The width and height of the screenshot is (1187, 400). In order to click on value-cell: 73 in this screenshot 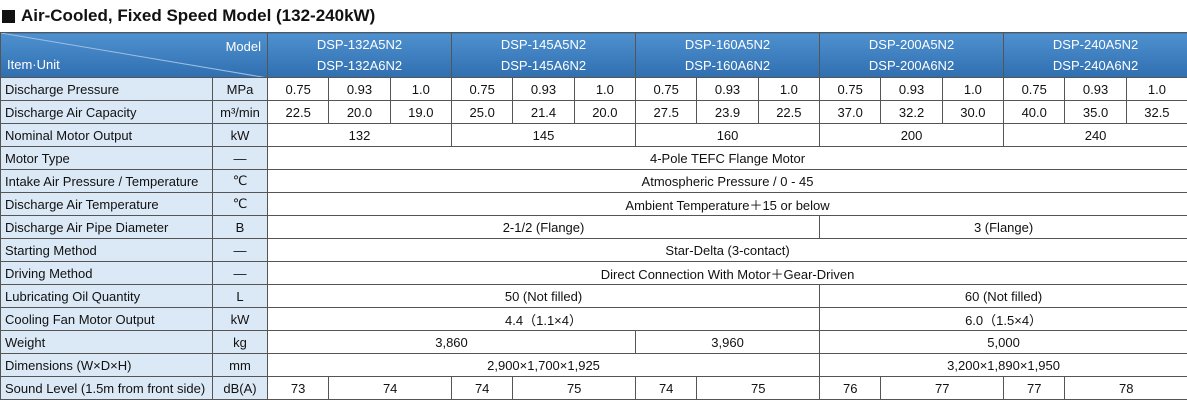, I will do `click(298, 388)`.